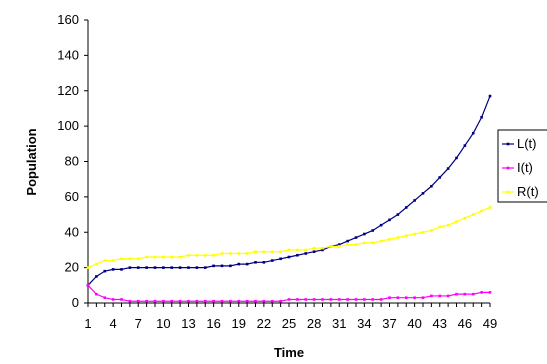 The image size is (547, 364). Describe the element at coordinates (465, 323) in the screenshot. I see `x-tick-label: 46` at that location.